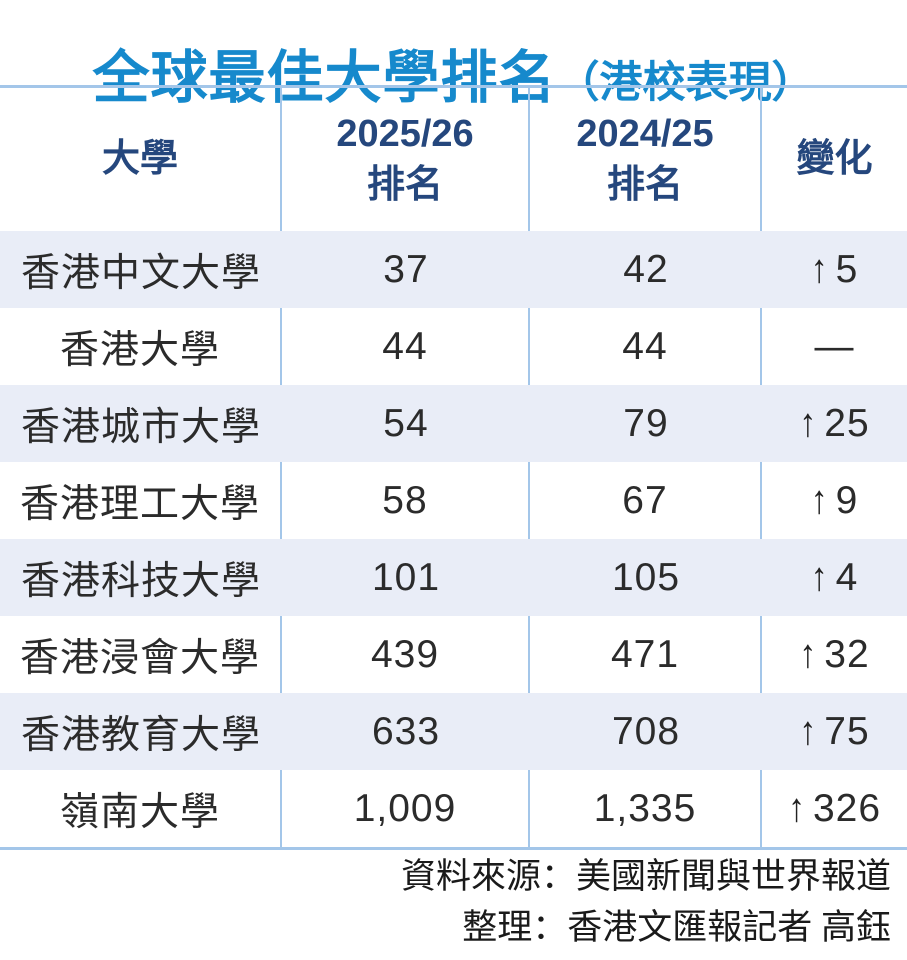 The height and width of the screenshot is (960, 907). Describe the element at coordinates (646, 731) in the screenshot. I see `rank-2024-25-cell: 708` at that location.